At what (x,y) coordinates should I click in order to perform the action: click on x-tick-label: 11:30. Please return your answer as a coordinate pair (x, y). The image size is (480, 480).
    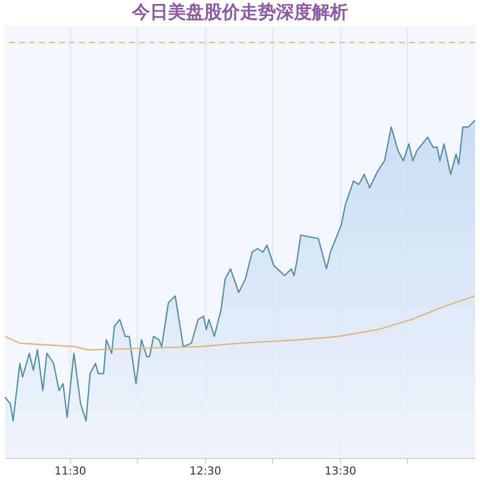
    Looking at the image, I should click on (70, 471).